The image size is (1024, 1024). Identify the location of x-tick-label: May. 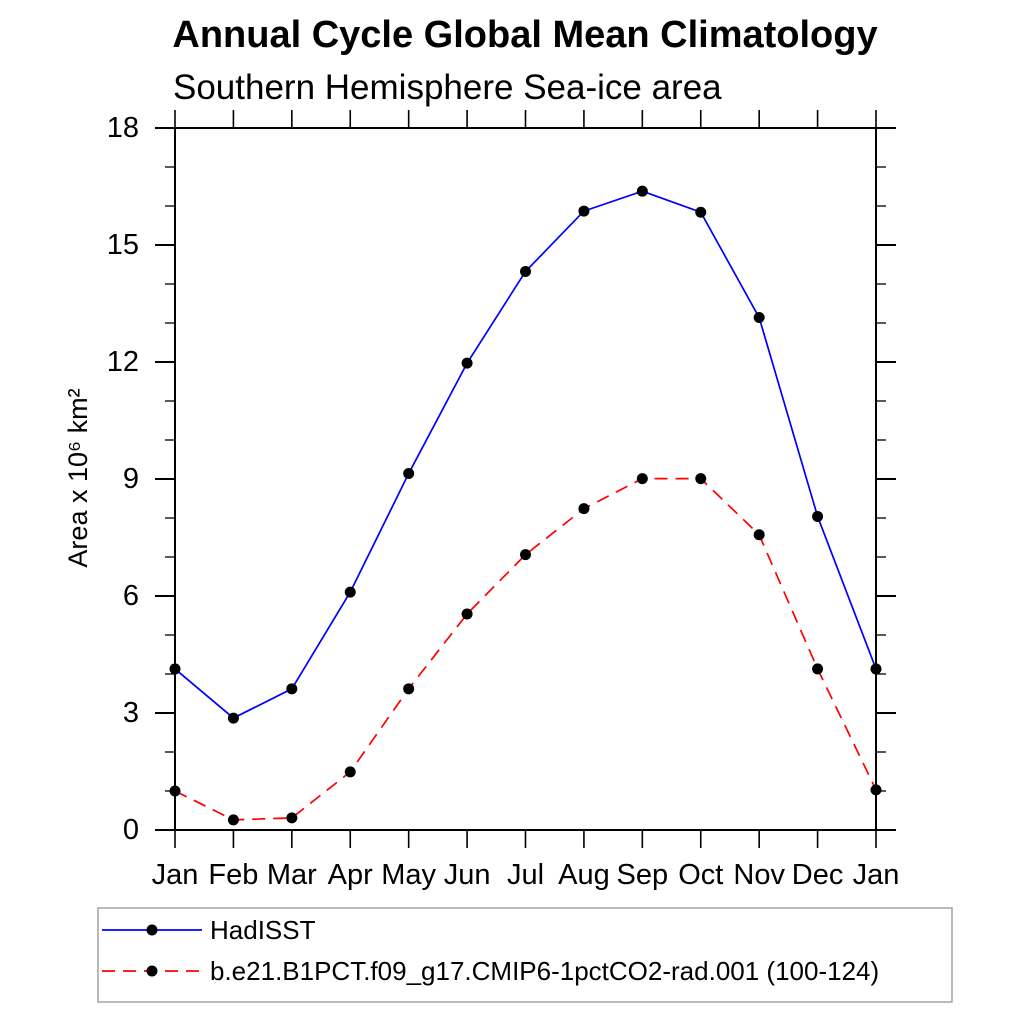
(408, 875).